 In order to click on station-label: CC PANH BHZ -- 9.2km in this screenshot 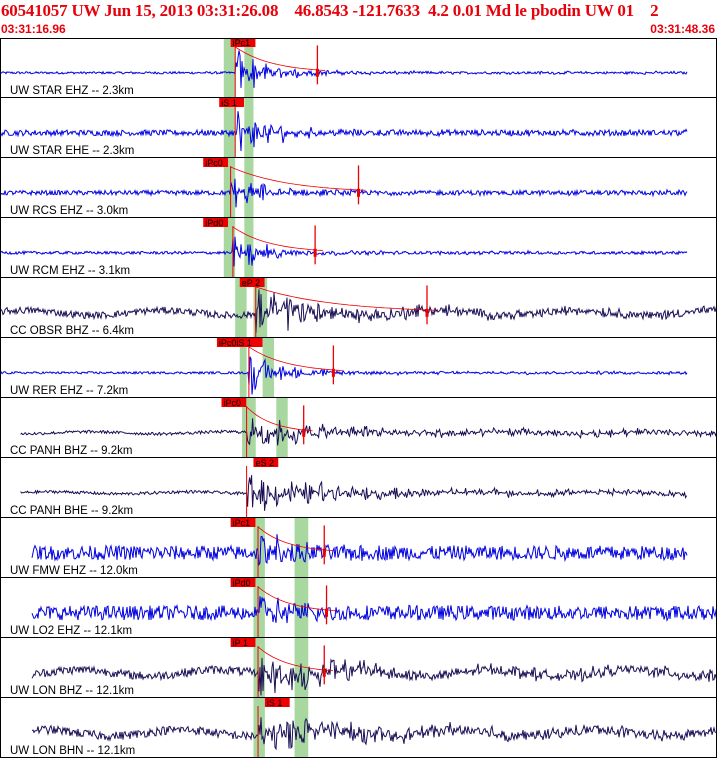, I will do `click(71, 451)`.